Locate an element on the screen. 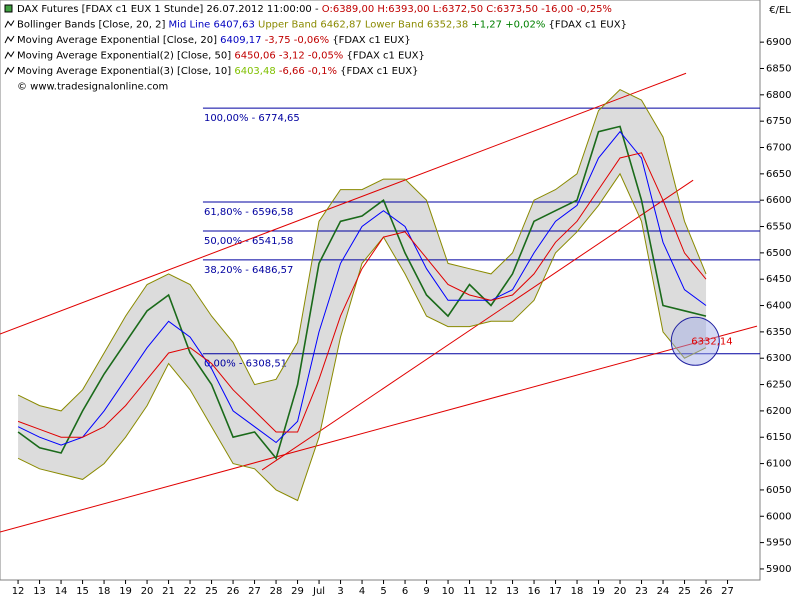  y-tick-label: 6700 is located at coordinates (778, 148).